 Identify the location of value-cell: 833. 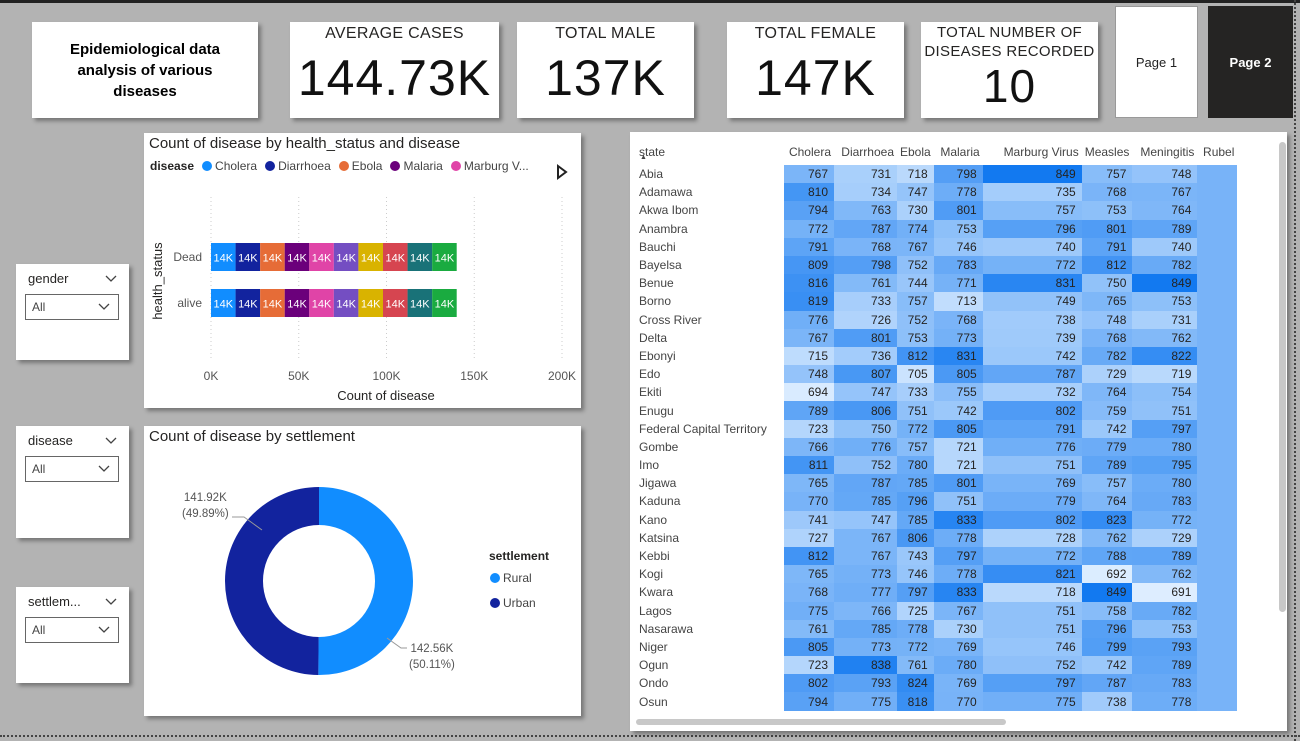
(958, 519).